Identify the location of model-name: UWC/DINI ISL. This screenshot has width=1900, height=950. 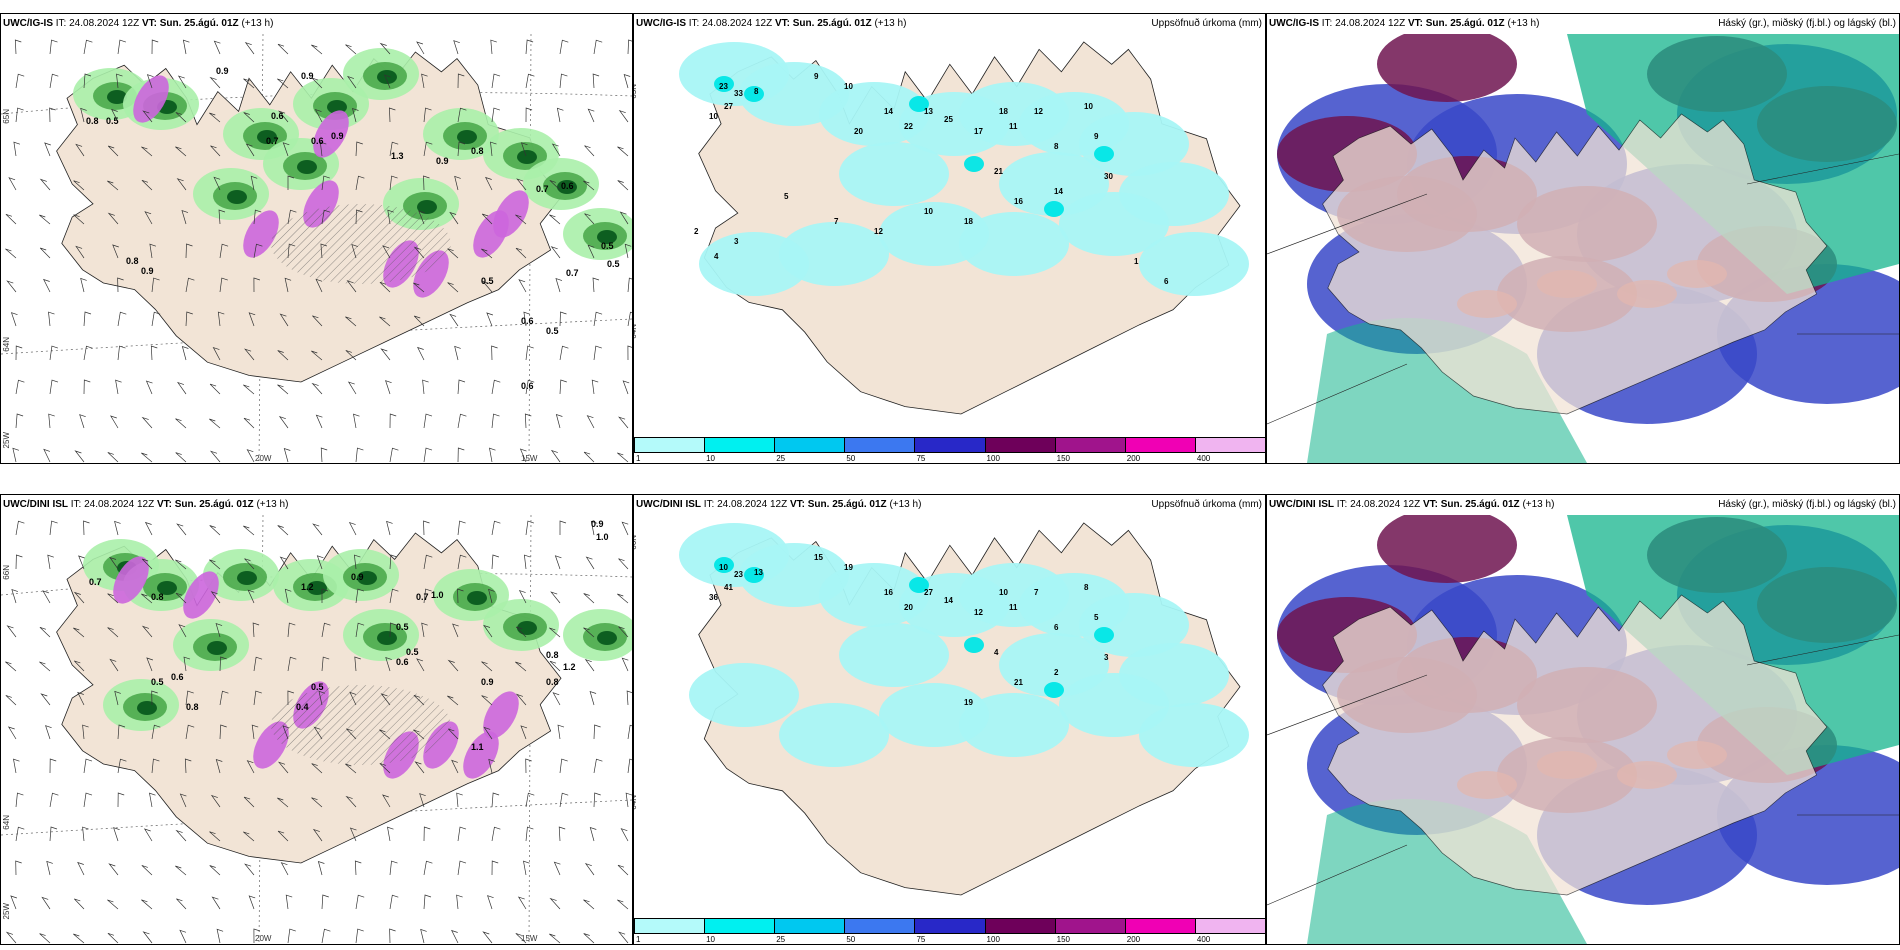
(1301, 504).